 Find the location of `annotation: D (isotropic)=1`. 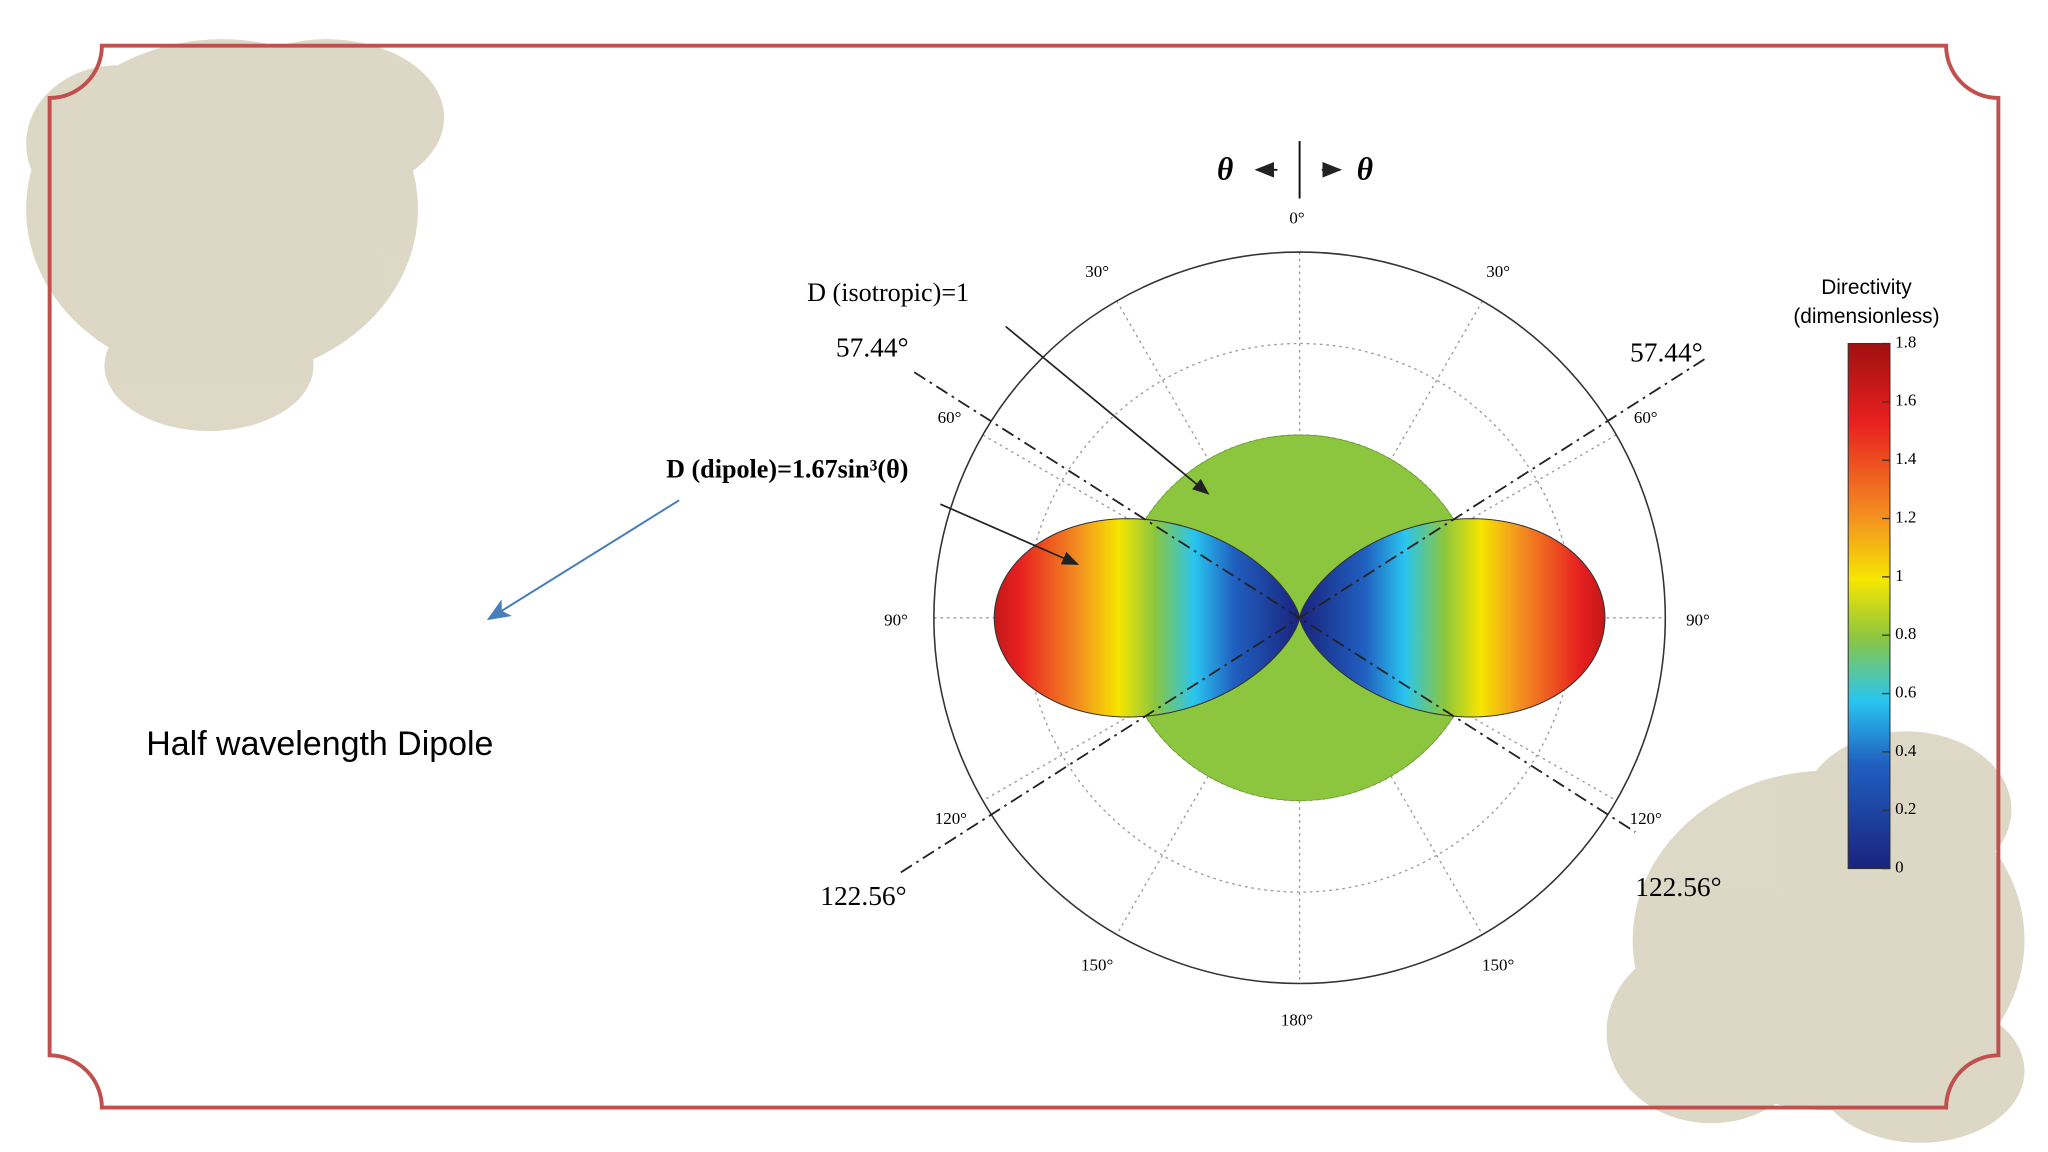

annotation: D (isotropic)=1 is located at coordinates (888, 292).